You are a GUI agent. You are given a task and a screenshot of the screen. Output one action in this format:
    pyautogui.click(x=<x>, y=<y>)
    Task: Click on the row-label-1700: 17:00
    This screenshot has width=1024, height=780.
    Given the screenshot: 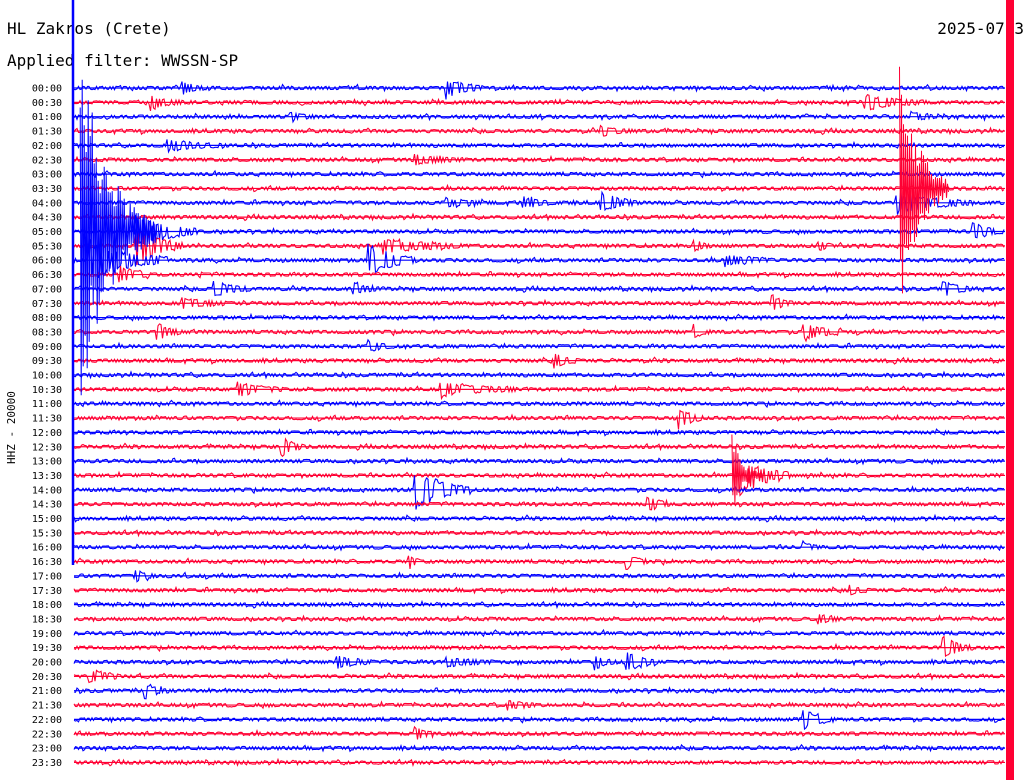 What is the action you would take?
    pyautogui.click(x=47, y=576)
    